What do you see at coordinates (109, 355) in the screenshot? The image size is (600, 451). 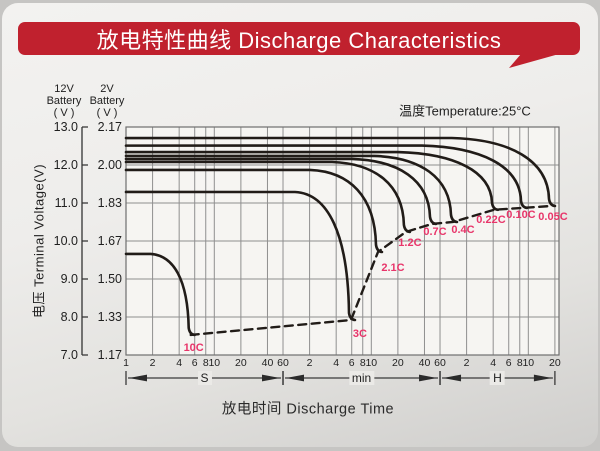 I see `y-tick-2v: 1.17` at bounding box center [109, 355].